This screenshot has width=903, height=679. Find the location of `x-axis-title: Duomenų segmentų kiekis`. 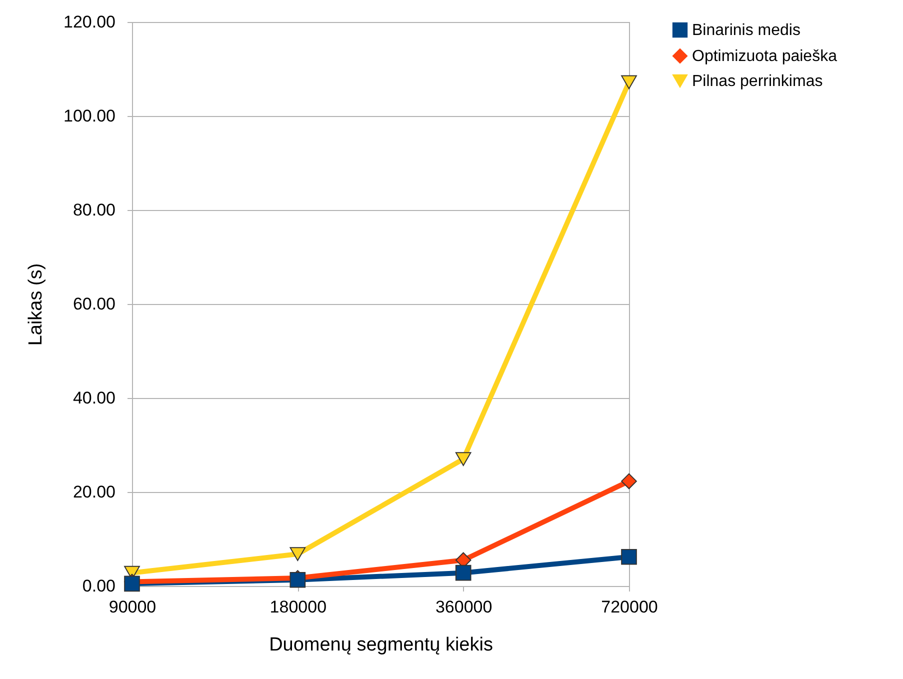

x-axis-title: Duomenų segmentų kiekis is located at coordinates (381, 645).